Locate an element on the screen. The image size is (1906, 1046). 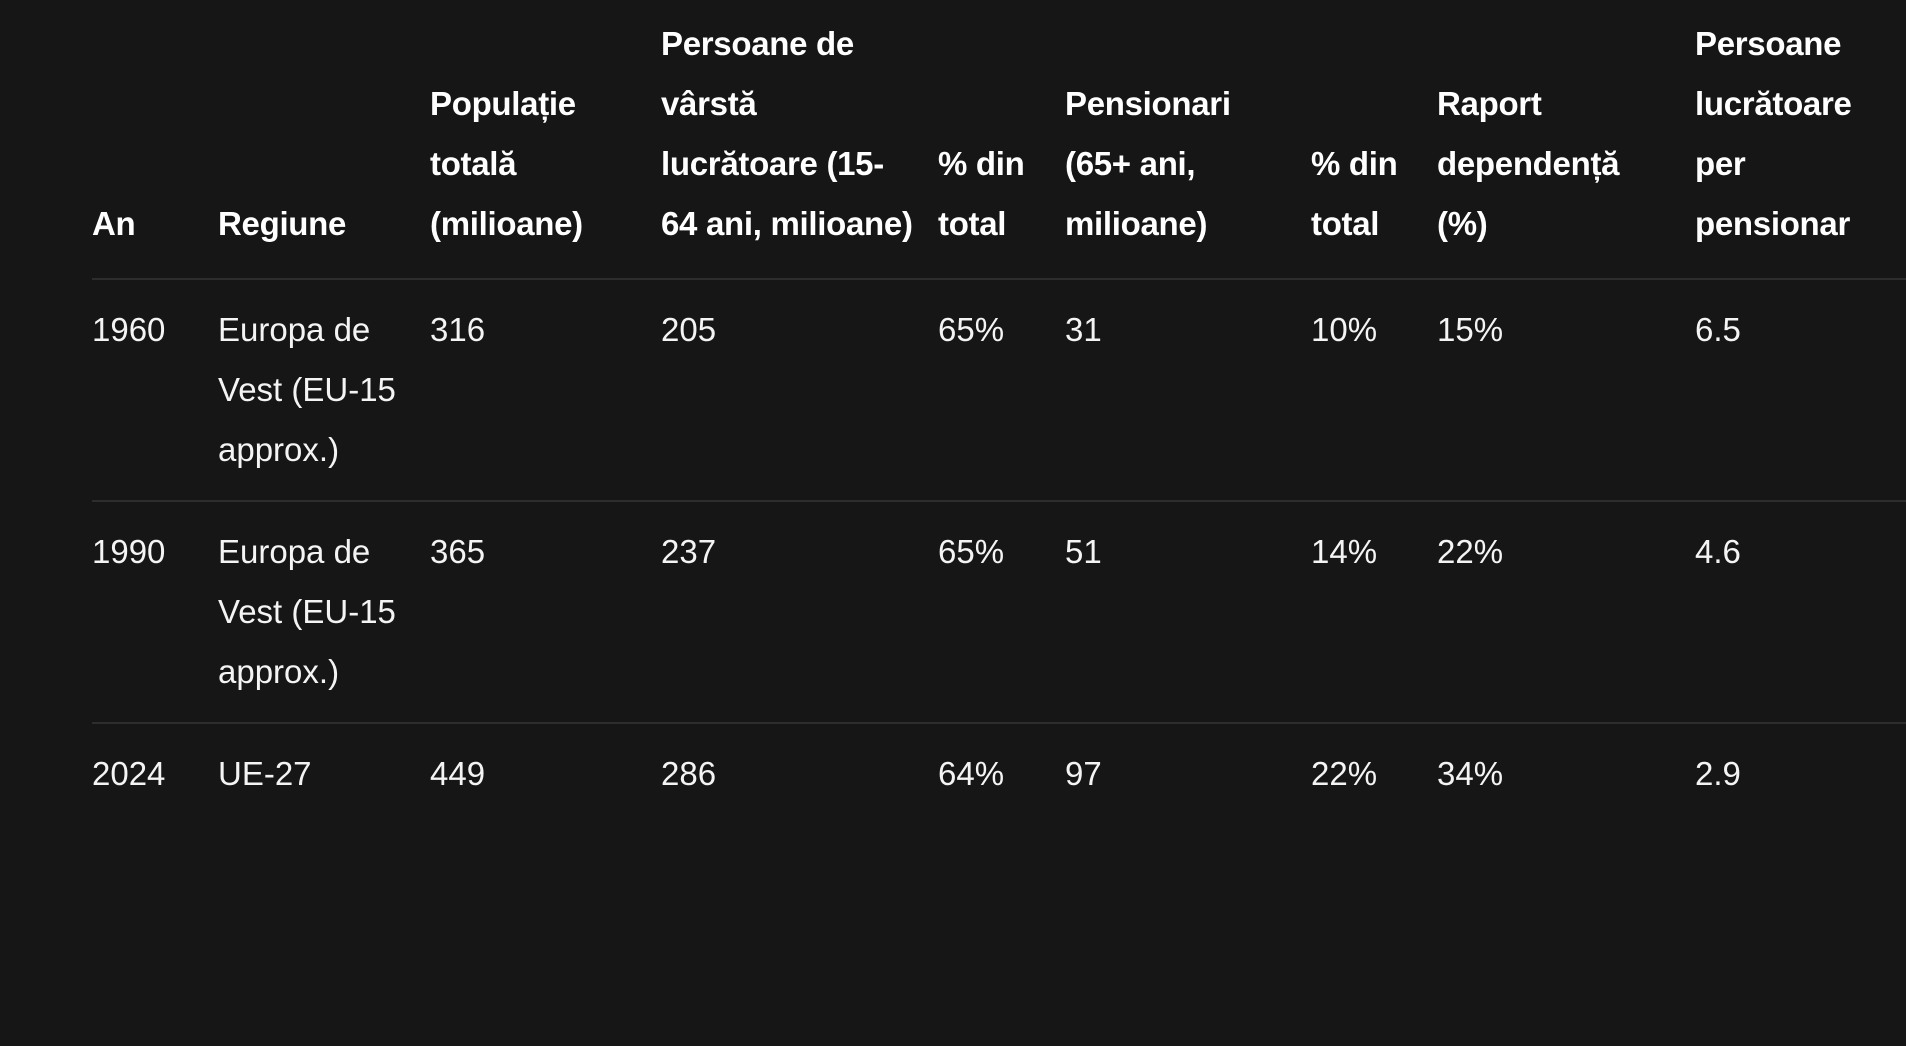
header-region: Regiune is located at coordinates (324, 147).